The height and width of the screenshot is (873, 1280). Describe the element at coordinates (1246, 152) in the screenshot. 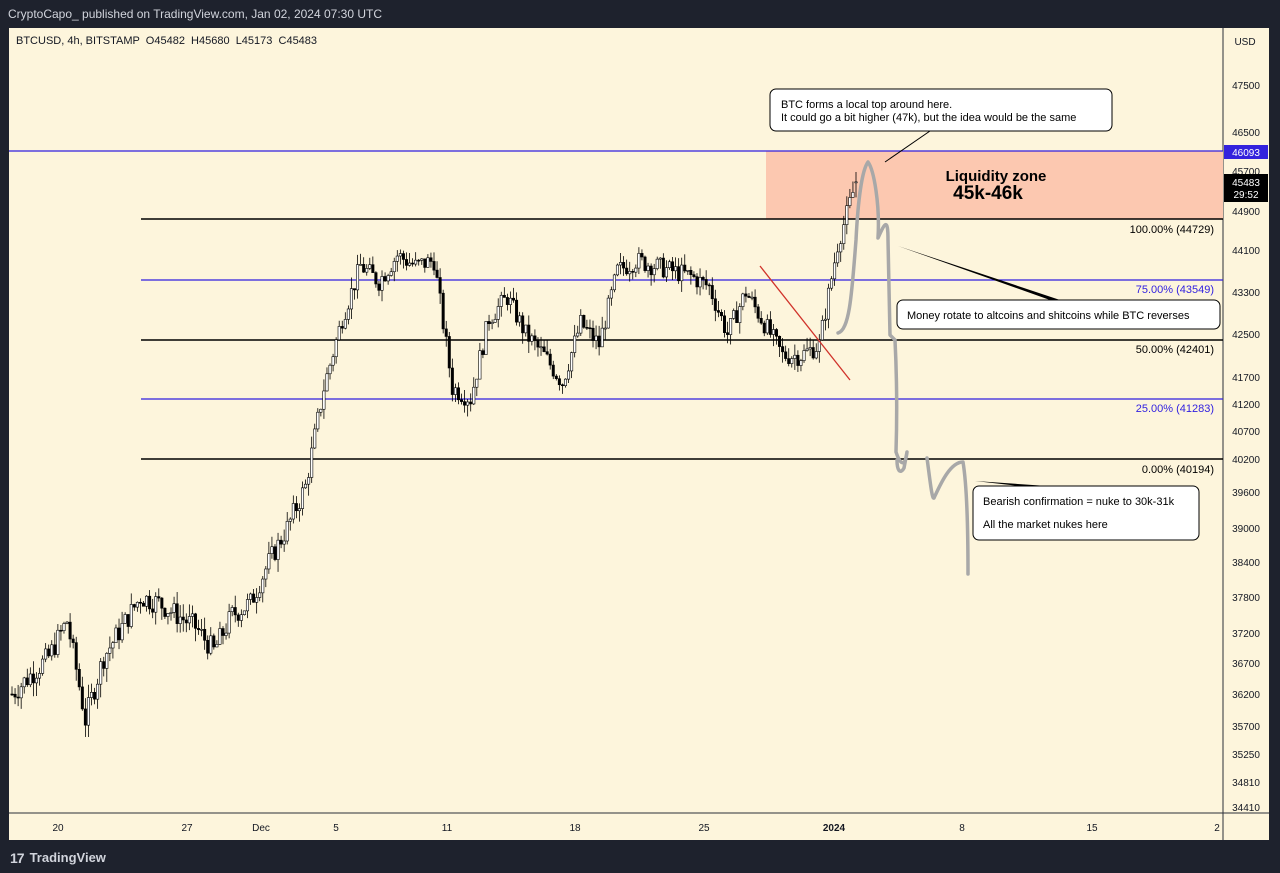

I see `price-tag-level: 46093` at that location.